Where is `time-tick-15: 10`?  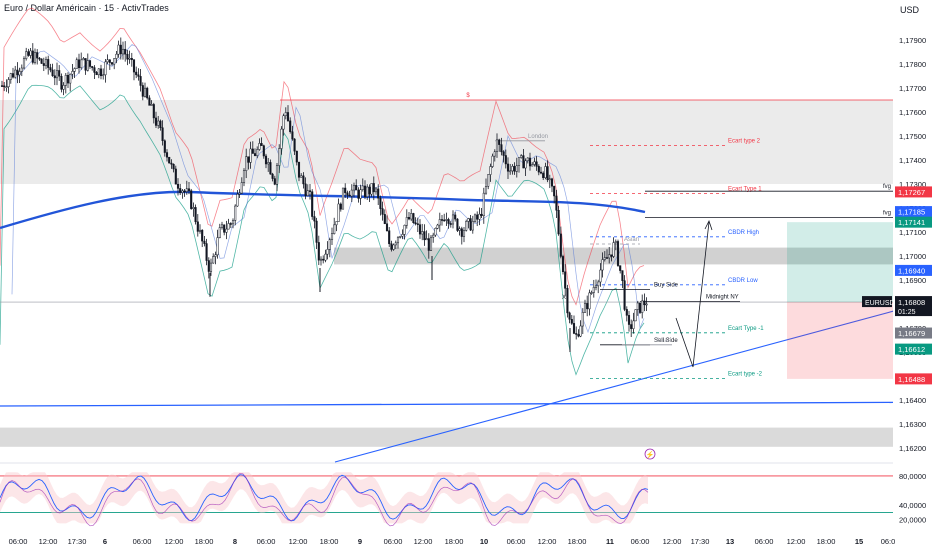 time-tick-15: 10 is located at coordinates (484, 541).